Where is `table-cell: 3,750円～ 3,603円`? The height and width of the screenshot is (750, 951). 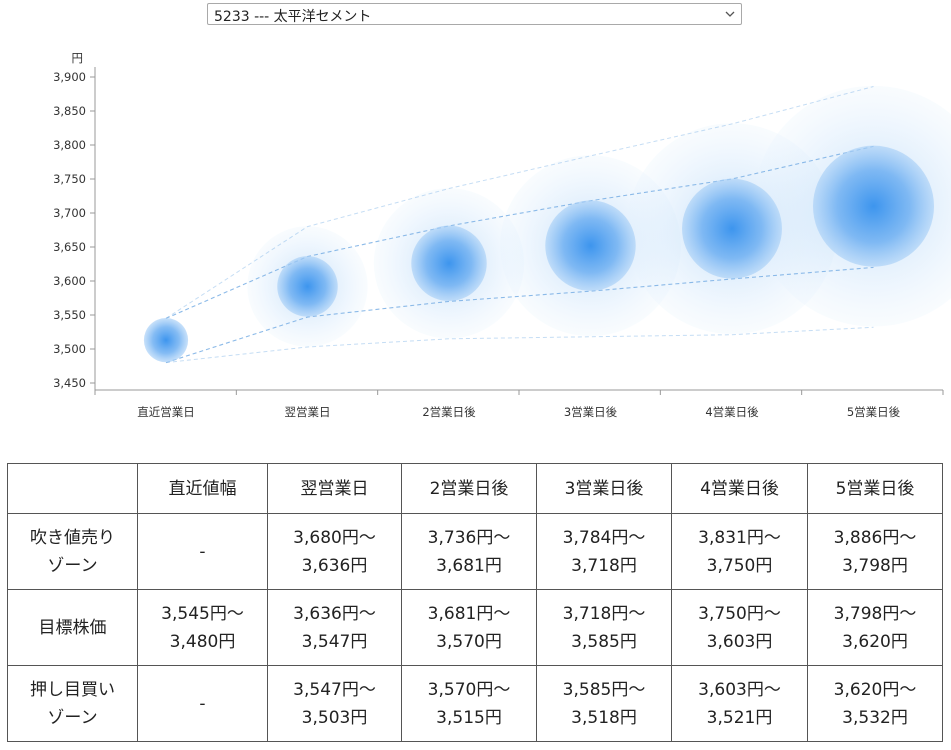 table-cell: 3,750円～ 3,603円 is located at coordinates (739, 627).